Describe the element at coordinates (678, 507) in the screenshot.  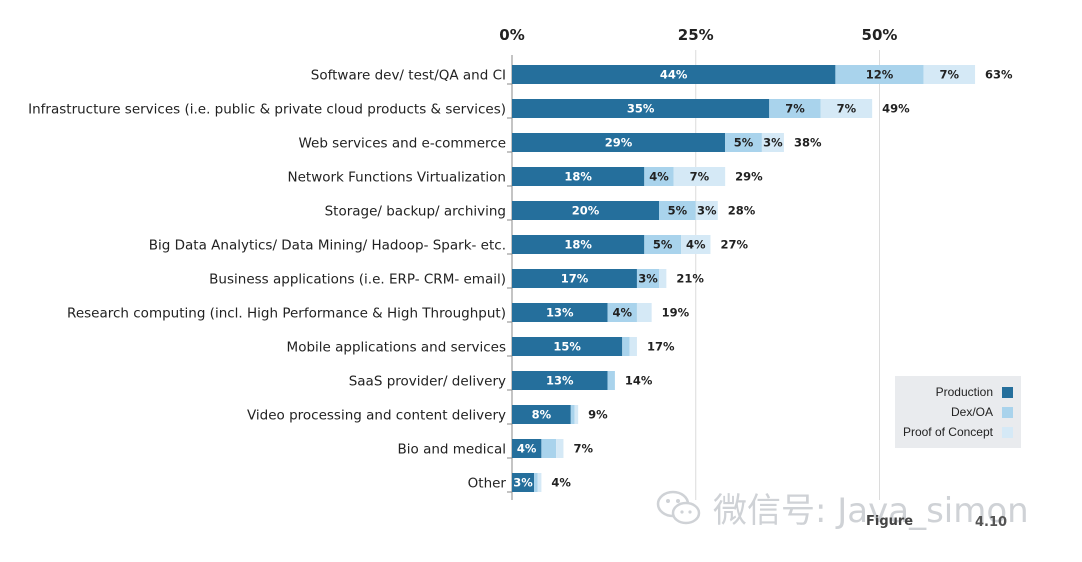
I see `wechat-icon` at that location.